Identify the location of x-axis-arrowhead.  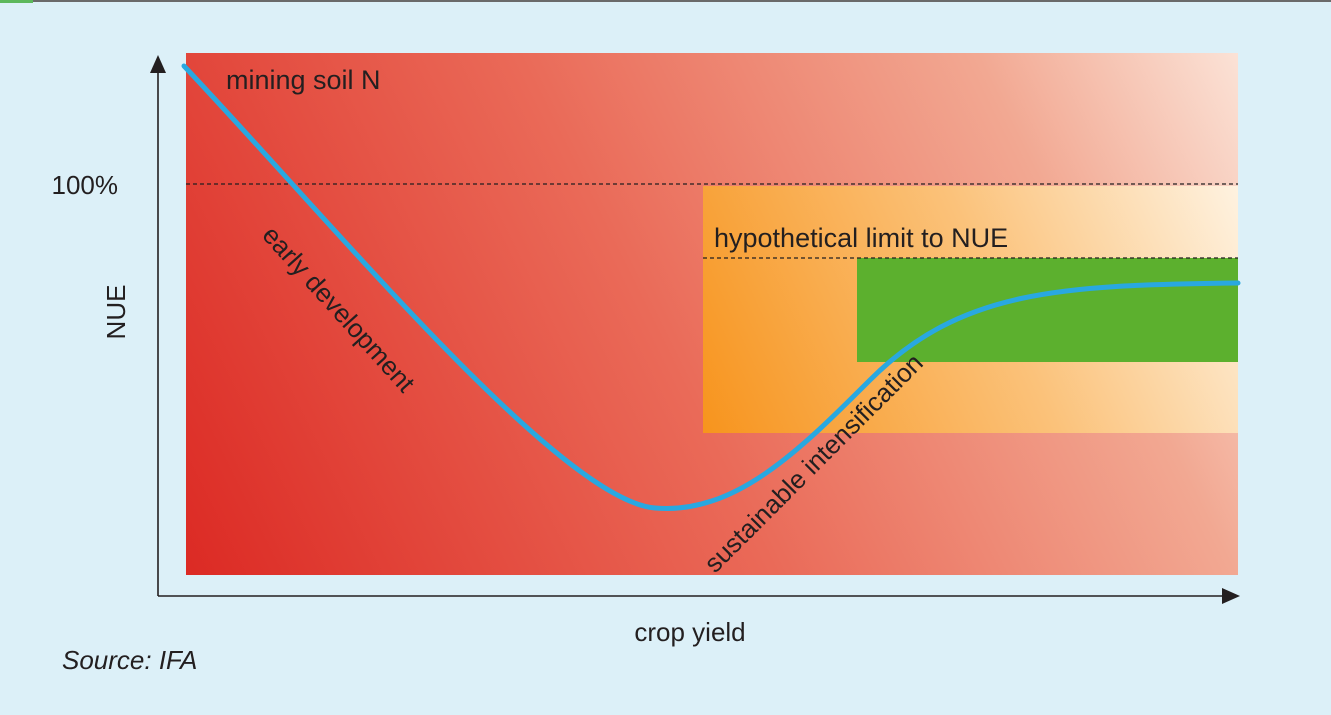
(1231, 596).